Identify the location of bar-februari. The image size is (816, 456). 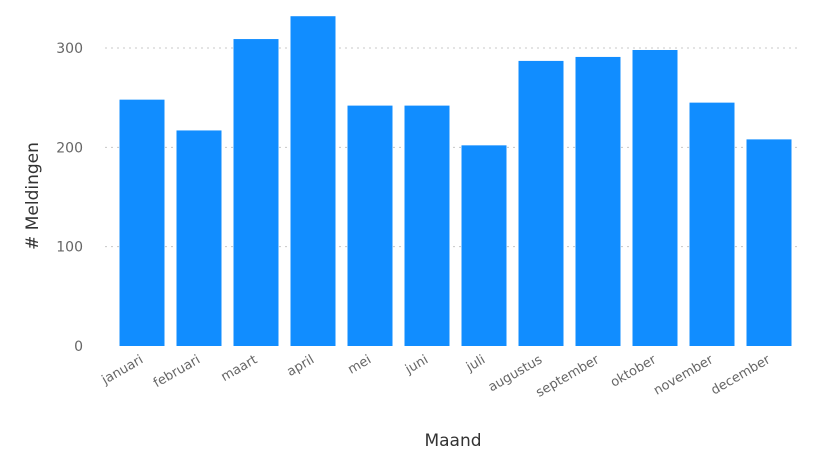
(199, 238).